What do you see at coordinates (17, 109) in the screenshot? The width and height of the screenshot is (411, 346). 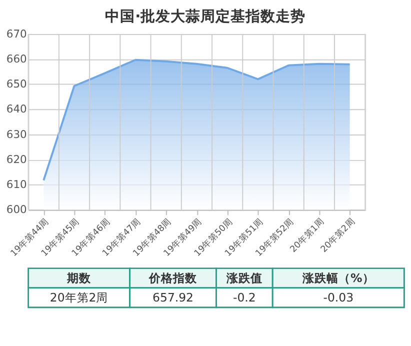 I see `y-tick-label: 640` at bounding box center [17, 109].